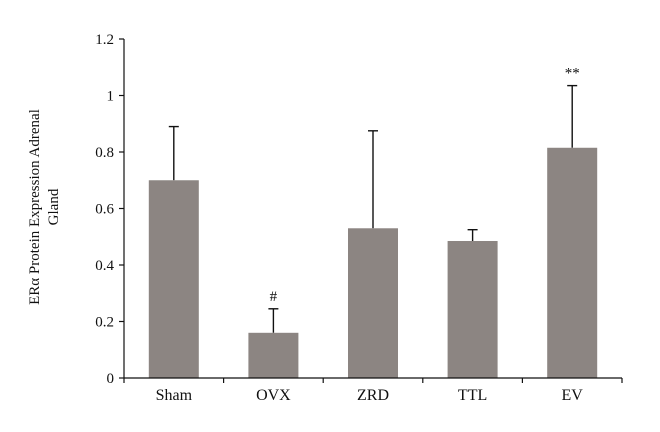  I want to click on y-tick-label: 1, so click(111, 97).